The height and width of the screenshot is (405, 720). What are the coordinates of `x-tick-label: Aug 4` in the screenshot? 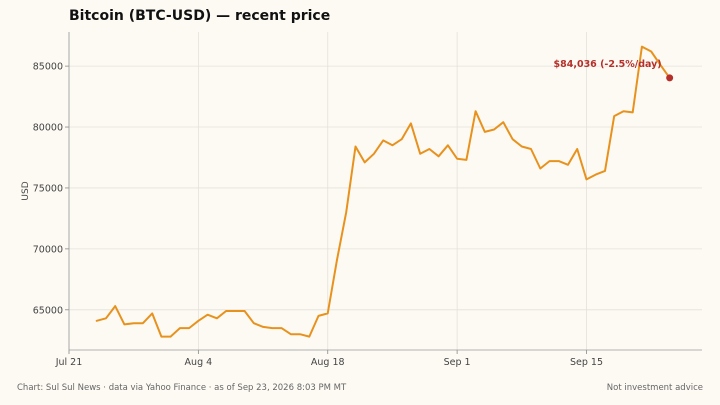 It's located at (199, 362).